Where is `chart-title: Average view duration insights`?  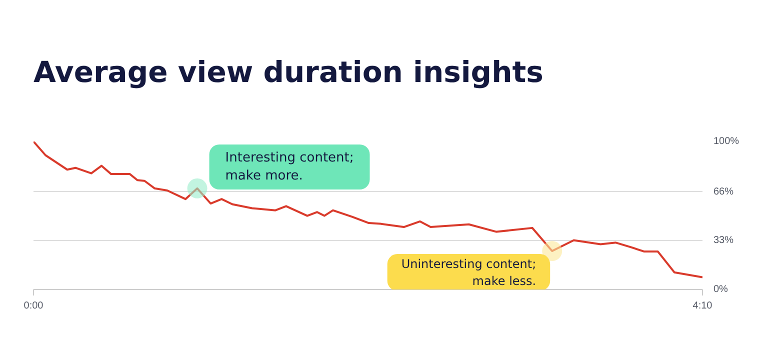
chart-title: Average view duration insights is located at coordinates (289, 72).